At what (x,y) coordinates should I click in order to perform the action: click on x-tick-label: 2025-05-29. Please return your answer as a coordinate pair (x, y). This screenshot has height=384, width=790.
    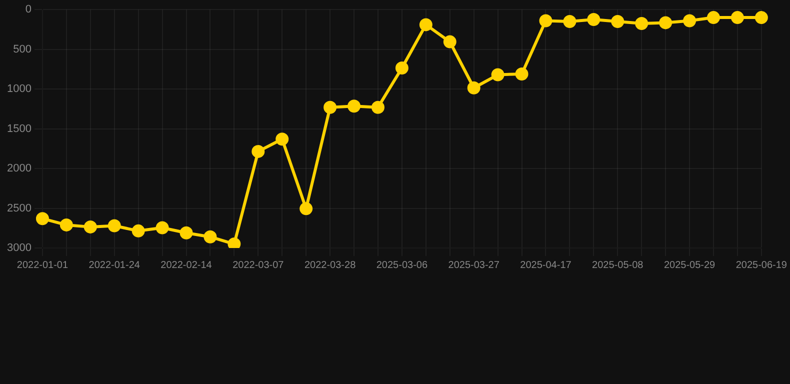
    Looking at the image, I should click on (690, 265).